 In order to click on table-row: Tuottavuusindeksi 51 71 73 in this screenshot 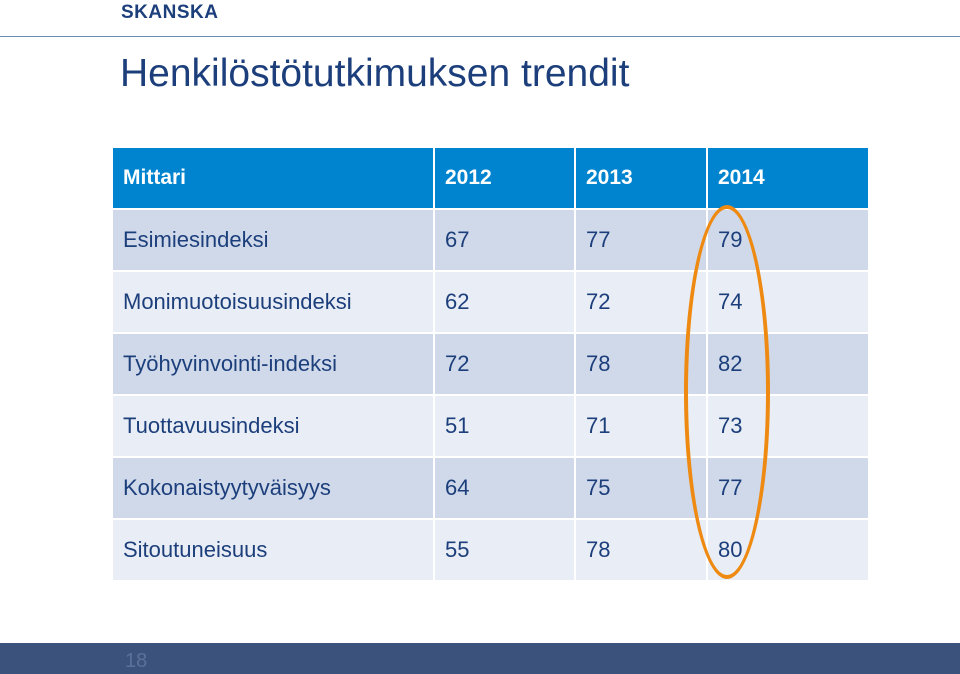, I will do `click(490, 427)`.